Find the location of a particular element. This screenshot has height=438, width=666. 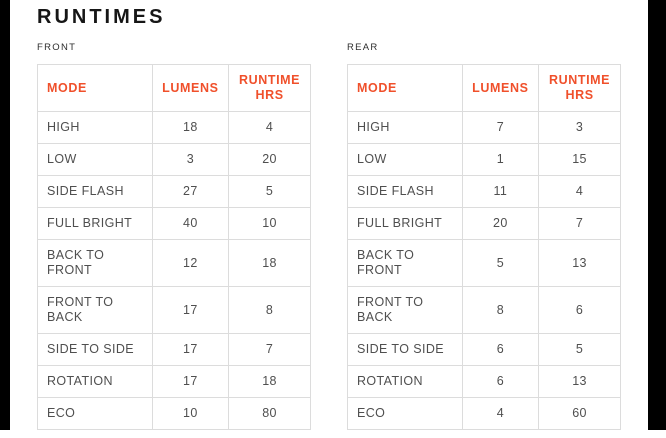

table-row: BACK TO FRONT 12 18 is located at coordinates (174, 263).